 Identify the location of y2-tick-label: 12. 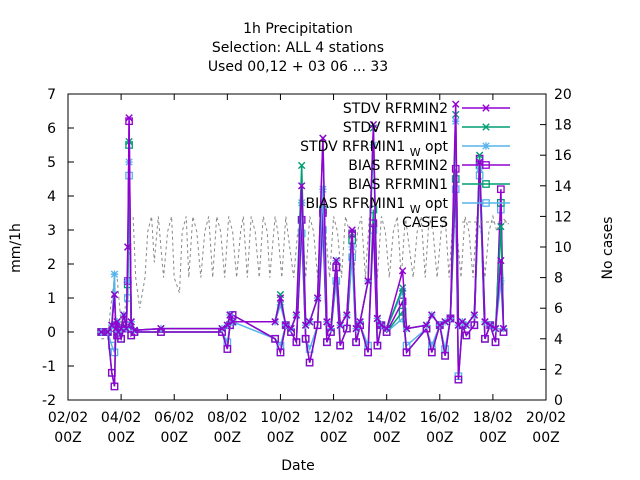
(563, 217).